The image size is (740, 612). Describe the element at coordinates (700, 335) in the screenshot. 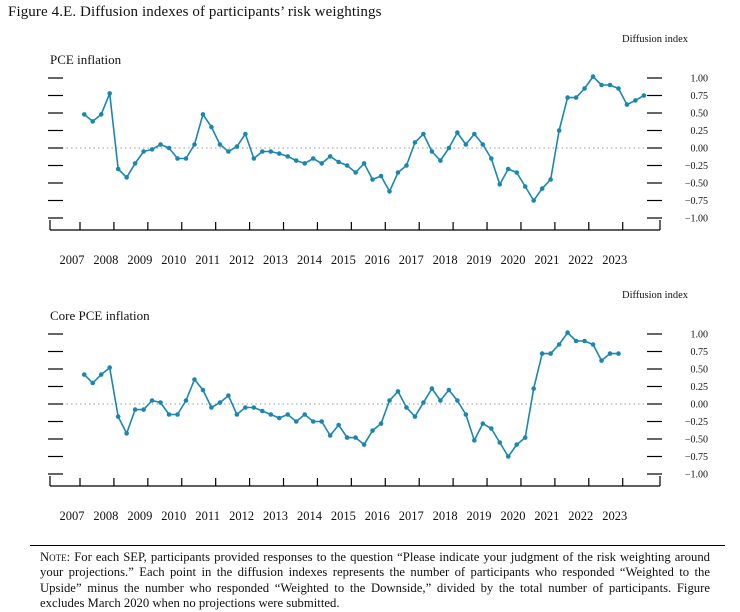

I see `y-tick-label: 1.00` at that location.